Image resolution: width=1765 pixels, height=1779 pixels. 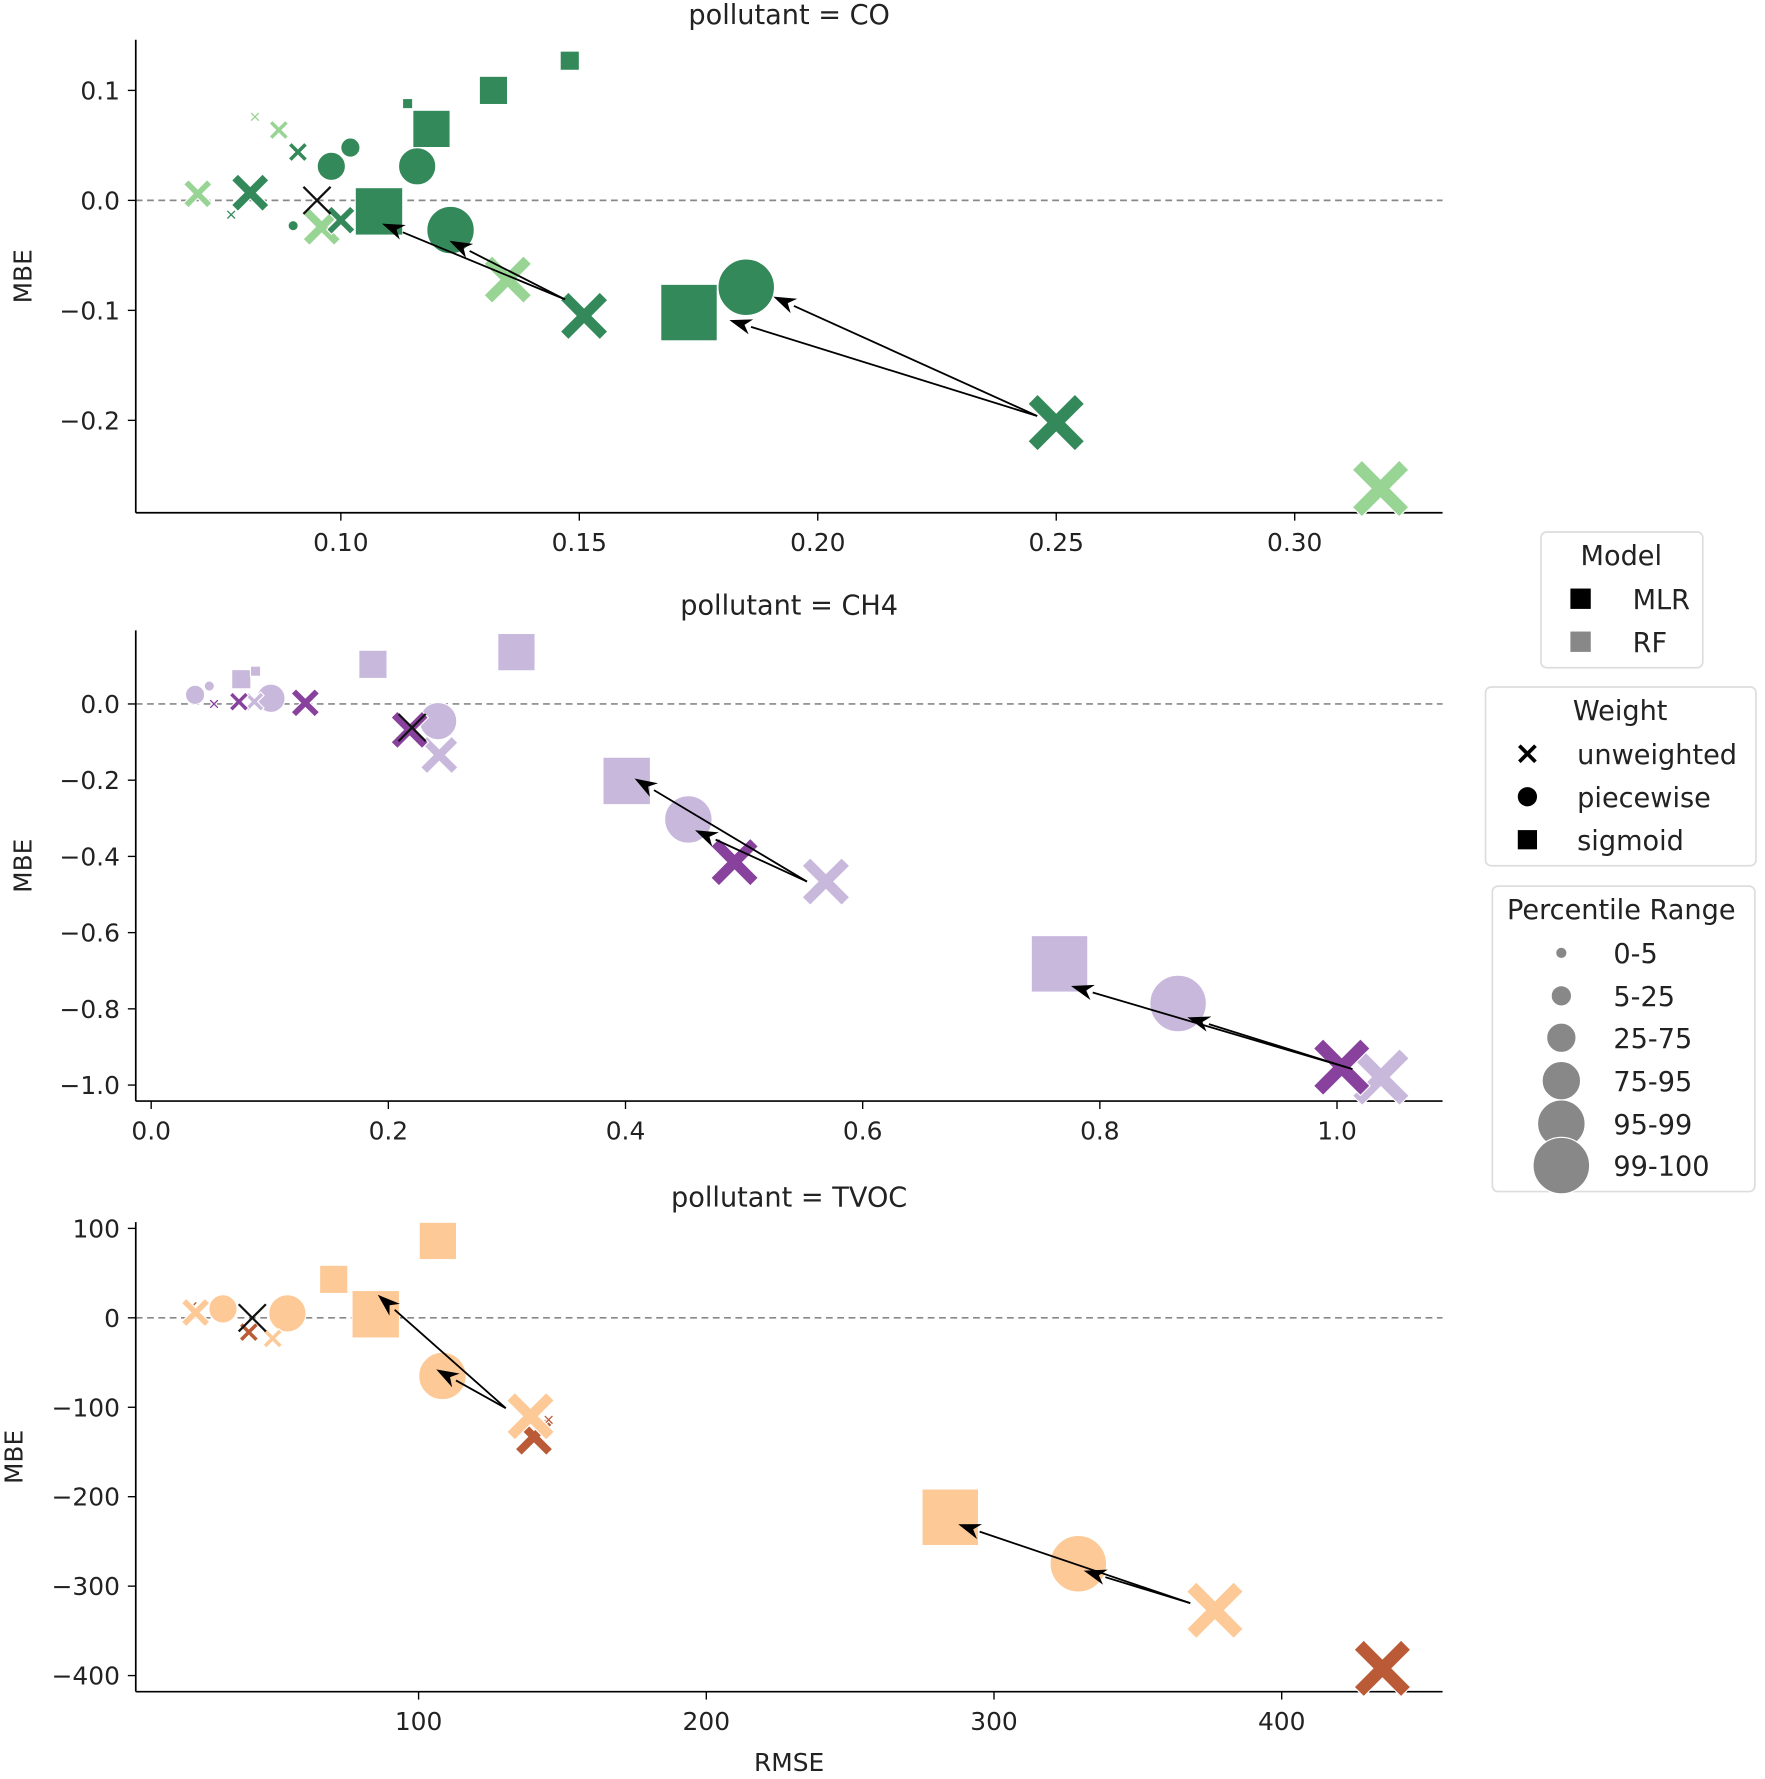 I want to click on legend-percentile-label: 75-95, so click(x=1652, y=1082).